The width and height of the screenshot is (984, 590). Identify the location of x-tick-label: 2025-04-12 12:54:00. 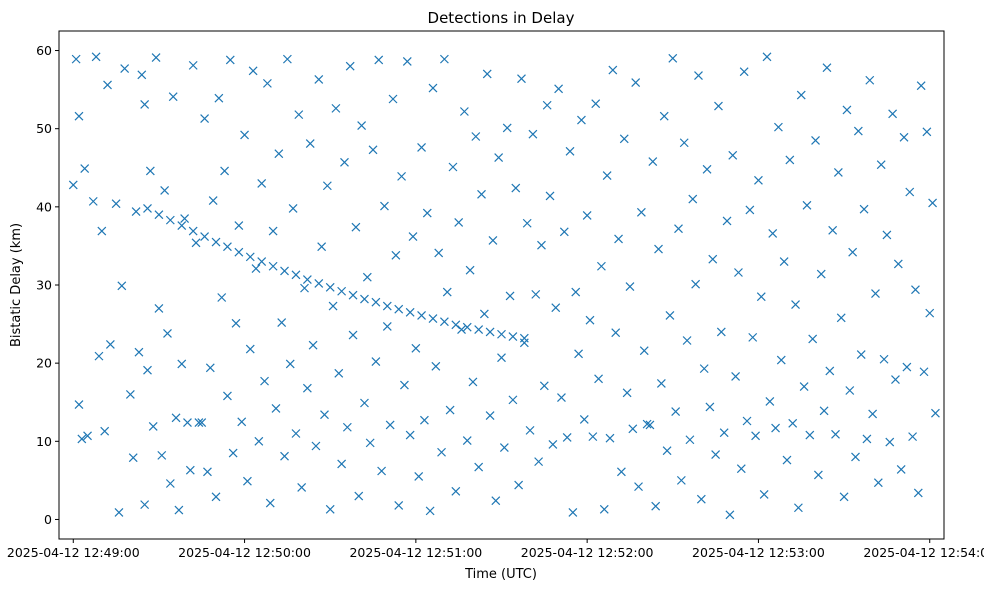
(923, 552).